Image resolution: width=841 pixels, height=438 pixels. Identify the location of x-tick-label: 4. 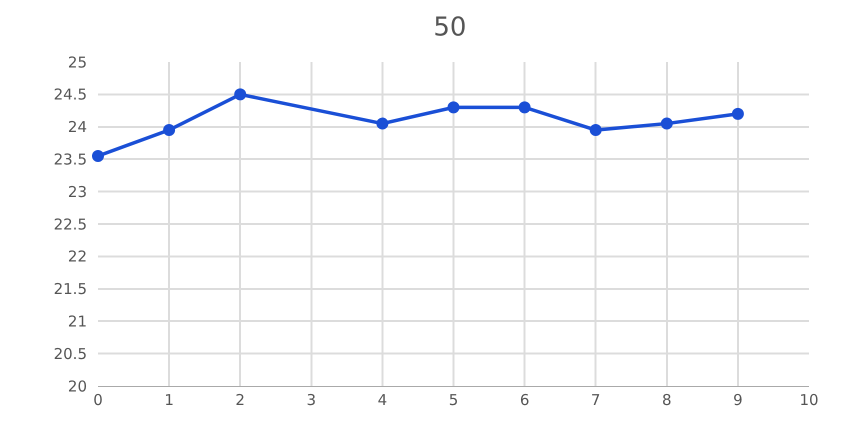
(383, 400).